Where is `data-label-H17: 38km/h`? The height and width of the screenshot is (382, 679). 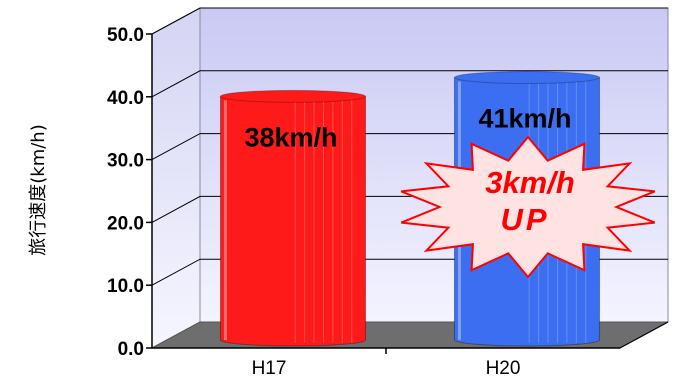 data-label-H17: 38km/h is located at coordinates (290, 137).